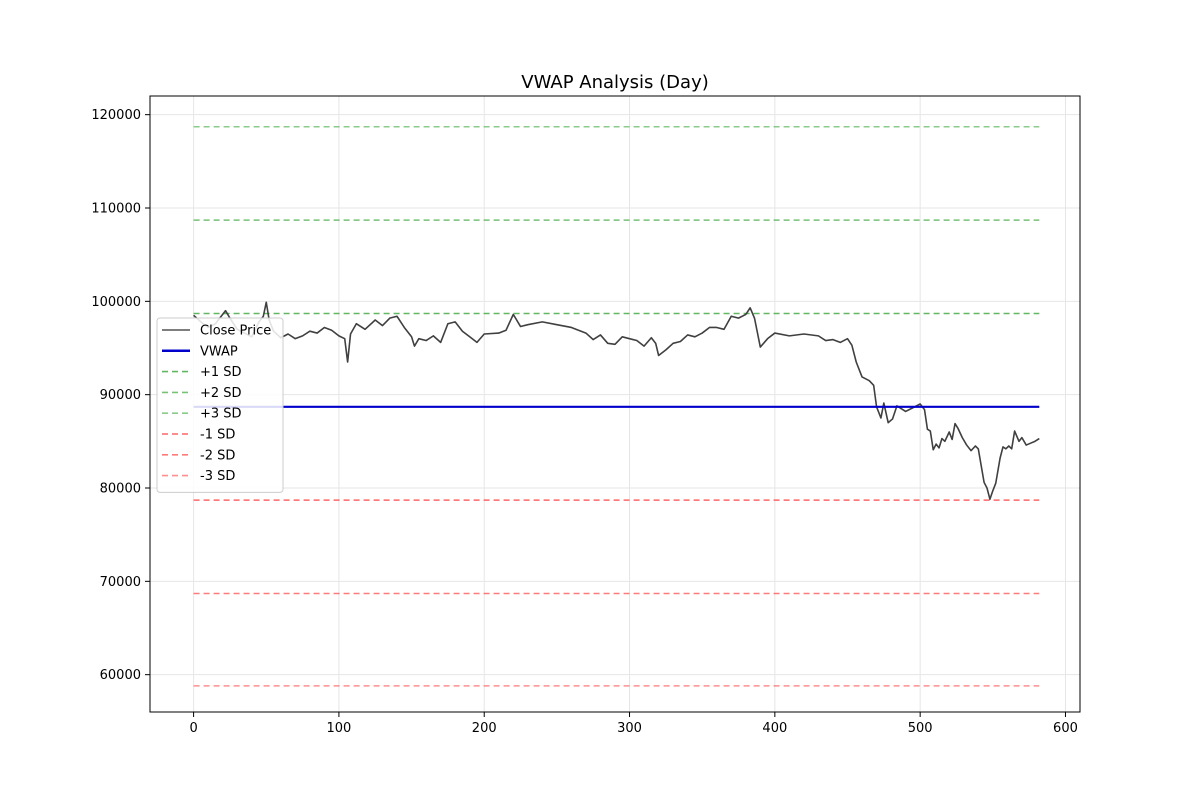 The height and width of the screenshot is (800, 1200). Describe the element at coordinates (193, 728) in the screenshot. I see `x-tick-label: 0` at that location.